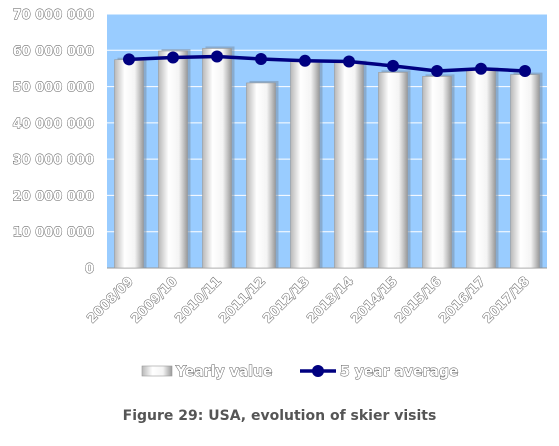 The width and height of the screenshot is (559, 446). I want to click on legend-label-yearly: Yearly value, so click(223, 372).